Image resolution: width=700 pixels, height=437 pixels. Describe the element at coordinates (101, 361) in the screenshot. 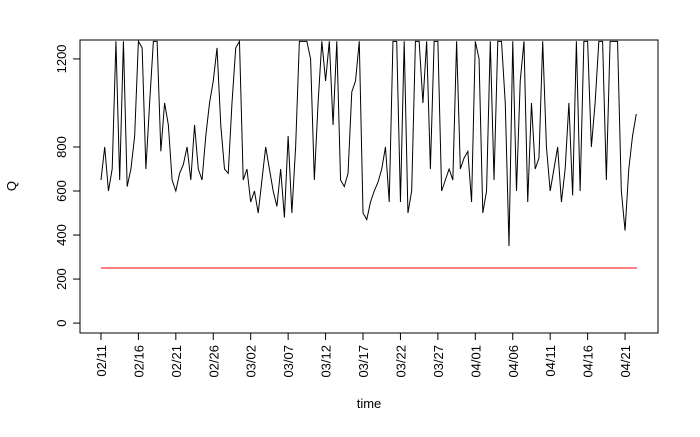

I see `x-tick-label: 02/11` at that location.